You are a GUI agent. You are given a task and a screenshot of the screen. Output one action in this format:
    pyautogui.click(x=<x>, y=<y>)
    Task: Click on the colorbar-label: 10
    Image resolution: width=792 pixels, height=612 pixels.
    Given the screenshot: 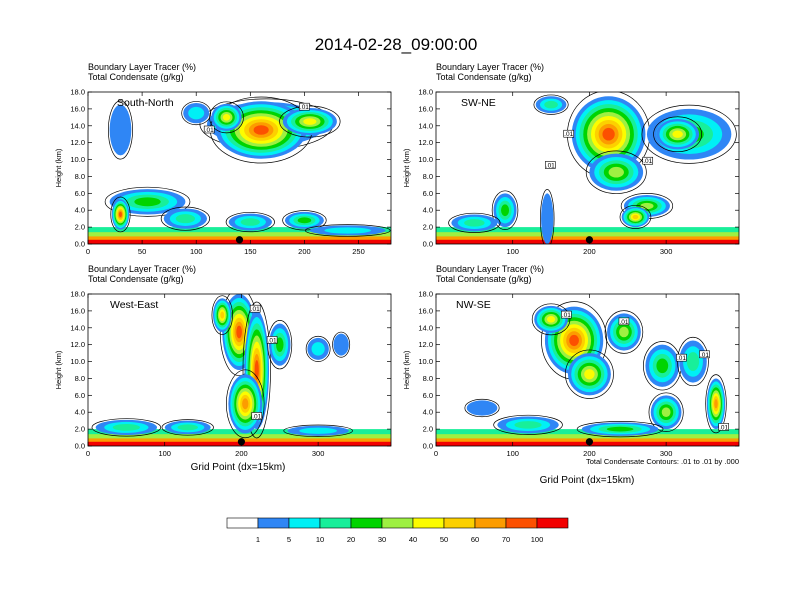 What is the action you would take?
    pyautogui.click(x=320, y=539)
    